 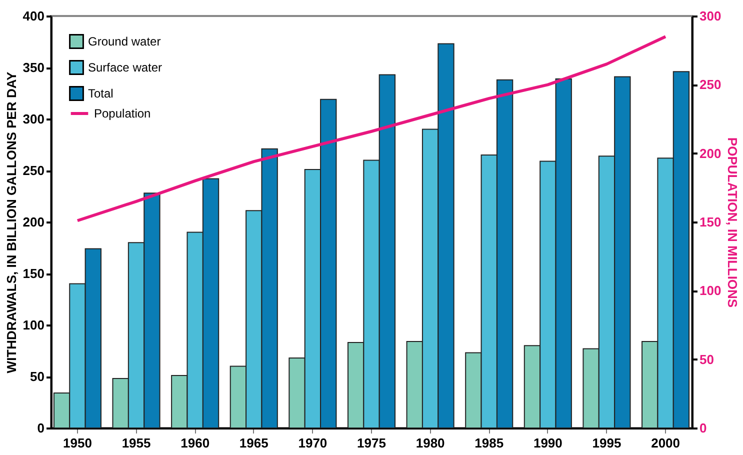 I want to click on x-tick-label: 1975, so click(x=371, y=443).